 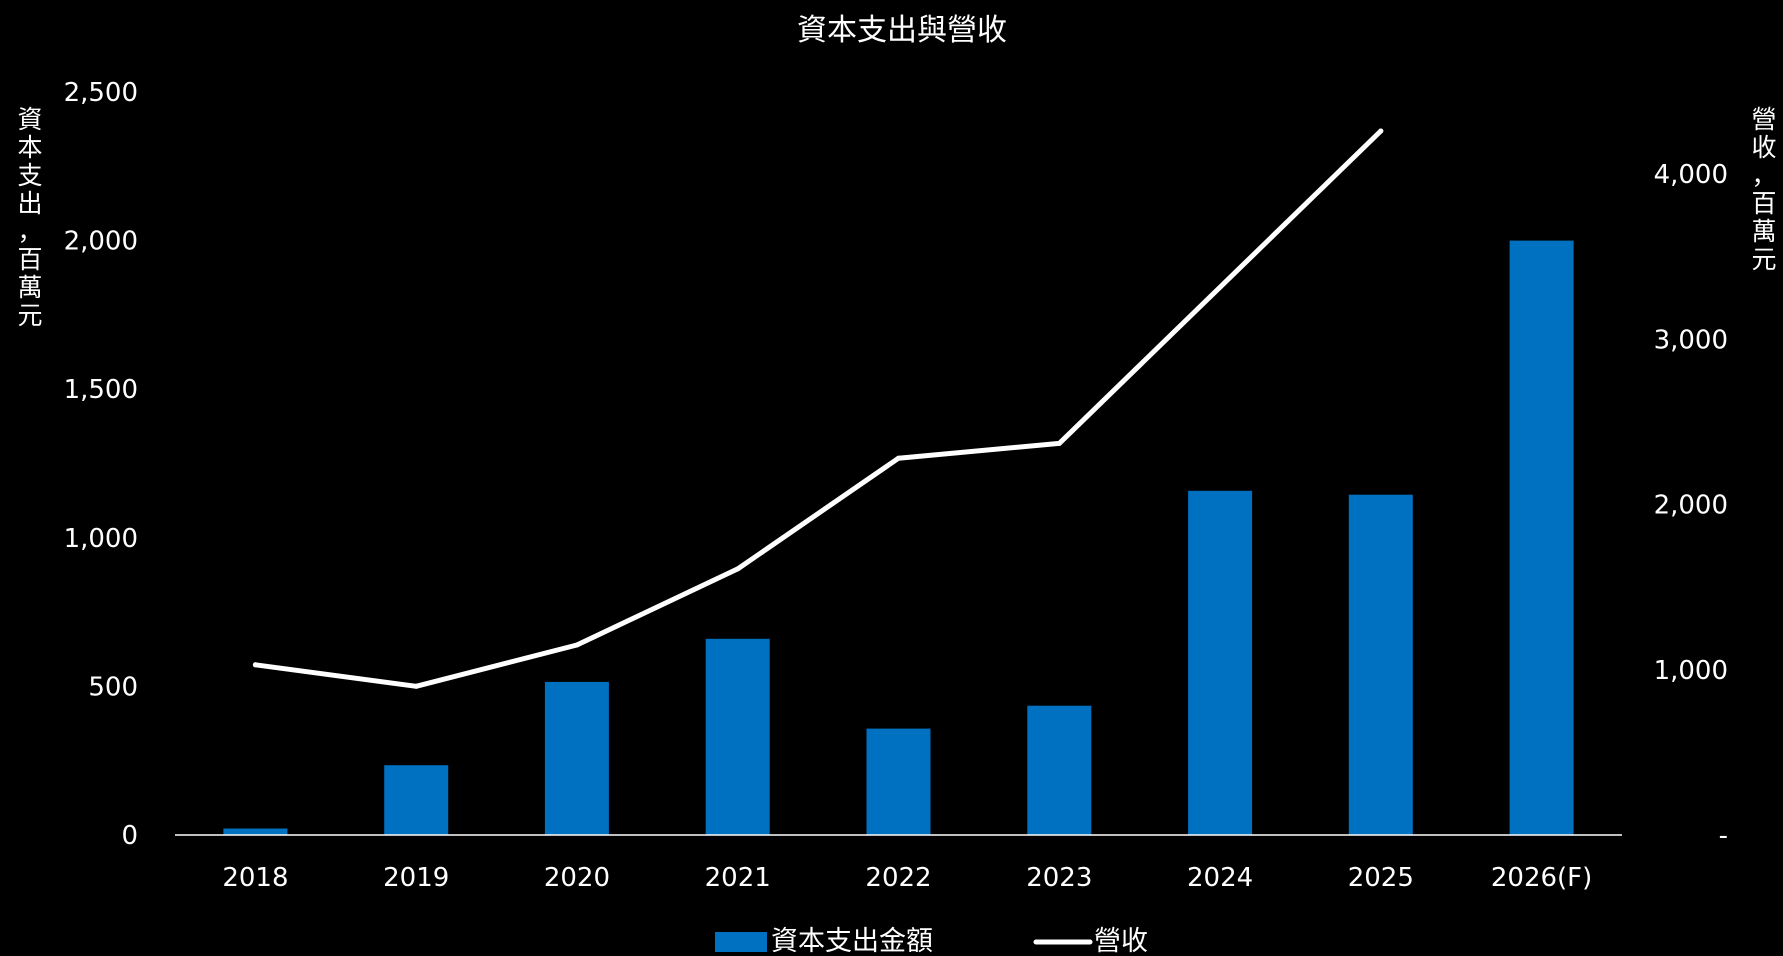 I want to click on legend-line-label: 營收, so click(x=1121, y=941).